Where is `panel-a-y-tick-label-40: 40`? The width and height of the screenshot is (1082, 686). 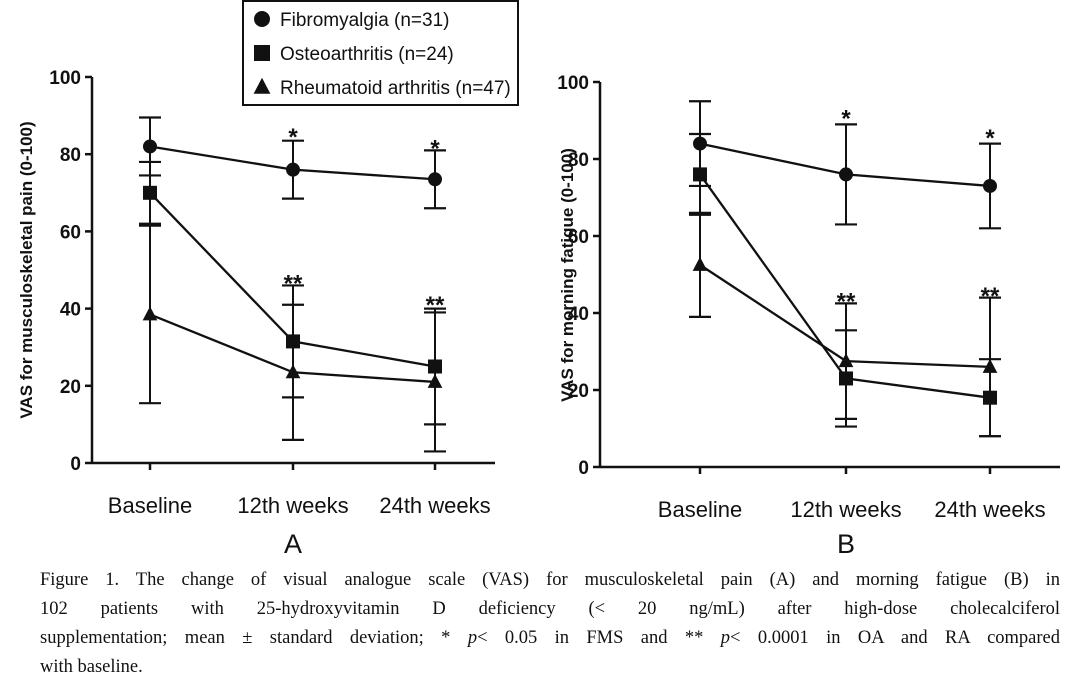 panel-a-y-tick-label-40: 40 is located at coordinates (70, 310).